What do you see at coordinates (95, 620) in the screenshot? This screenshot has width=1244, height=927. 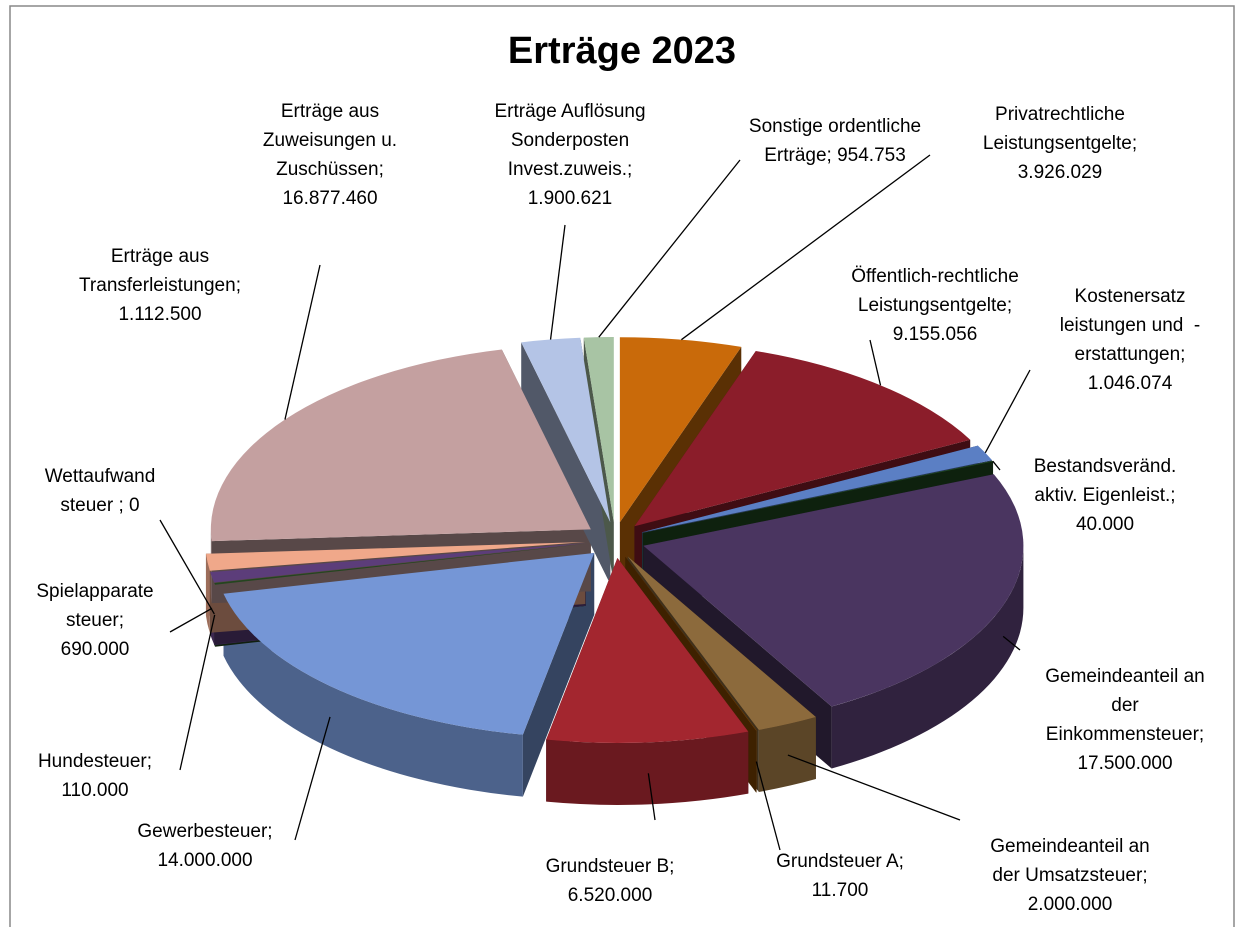 I see `data-label: Spielapparate steuer; 690.000` at bounding box center [95, 620].